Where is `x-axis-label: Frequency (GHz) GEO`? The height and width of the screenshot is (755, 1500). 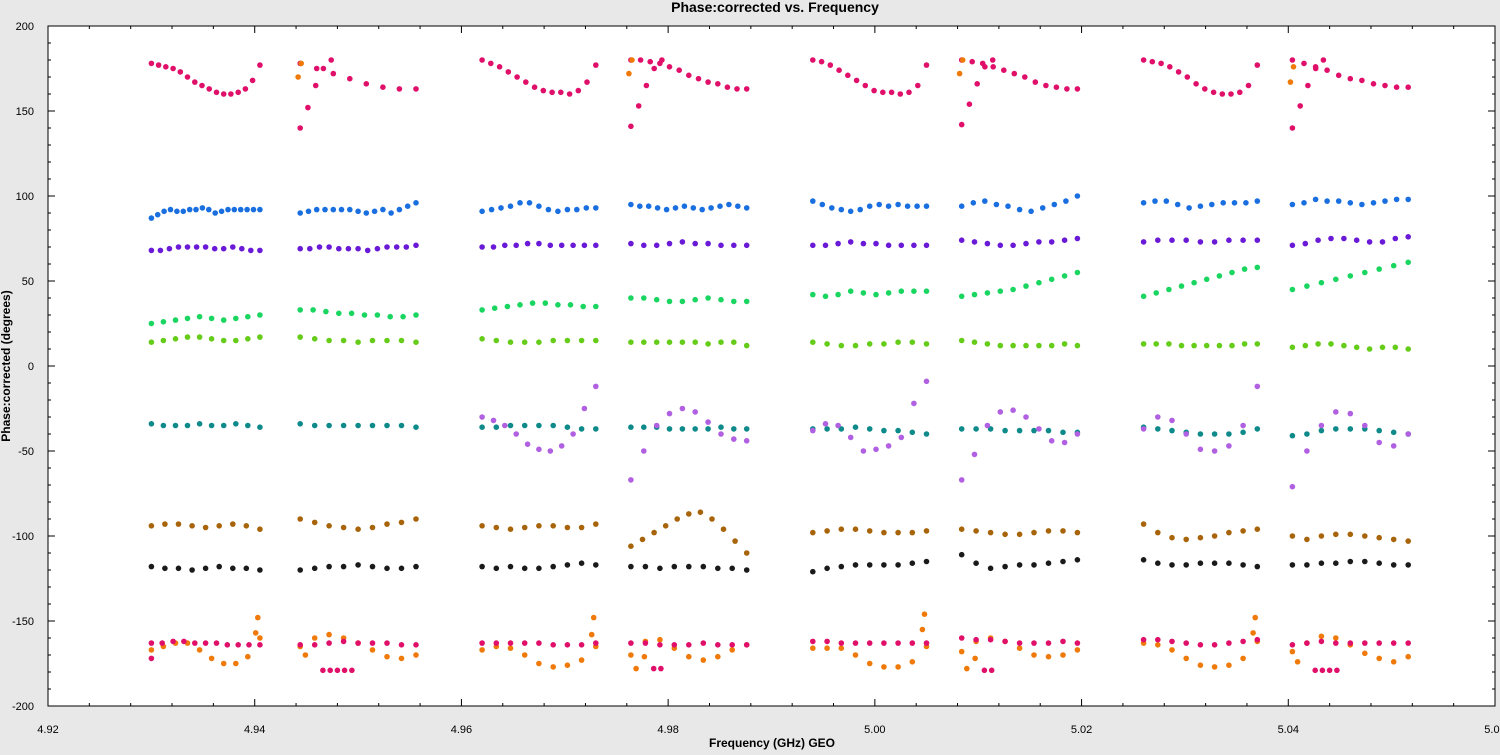
x-axis-label: Frequency (GHz) GEO is located at coordinates (772, 743).